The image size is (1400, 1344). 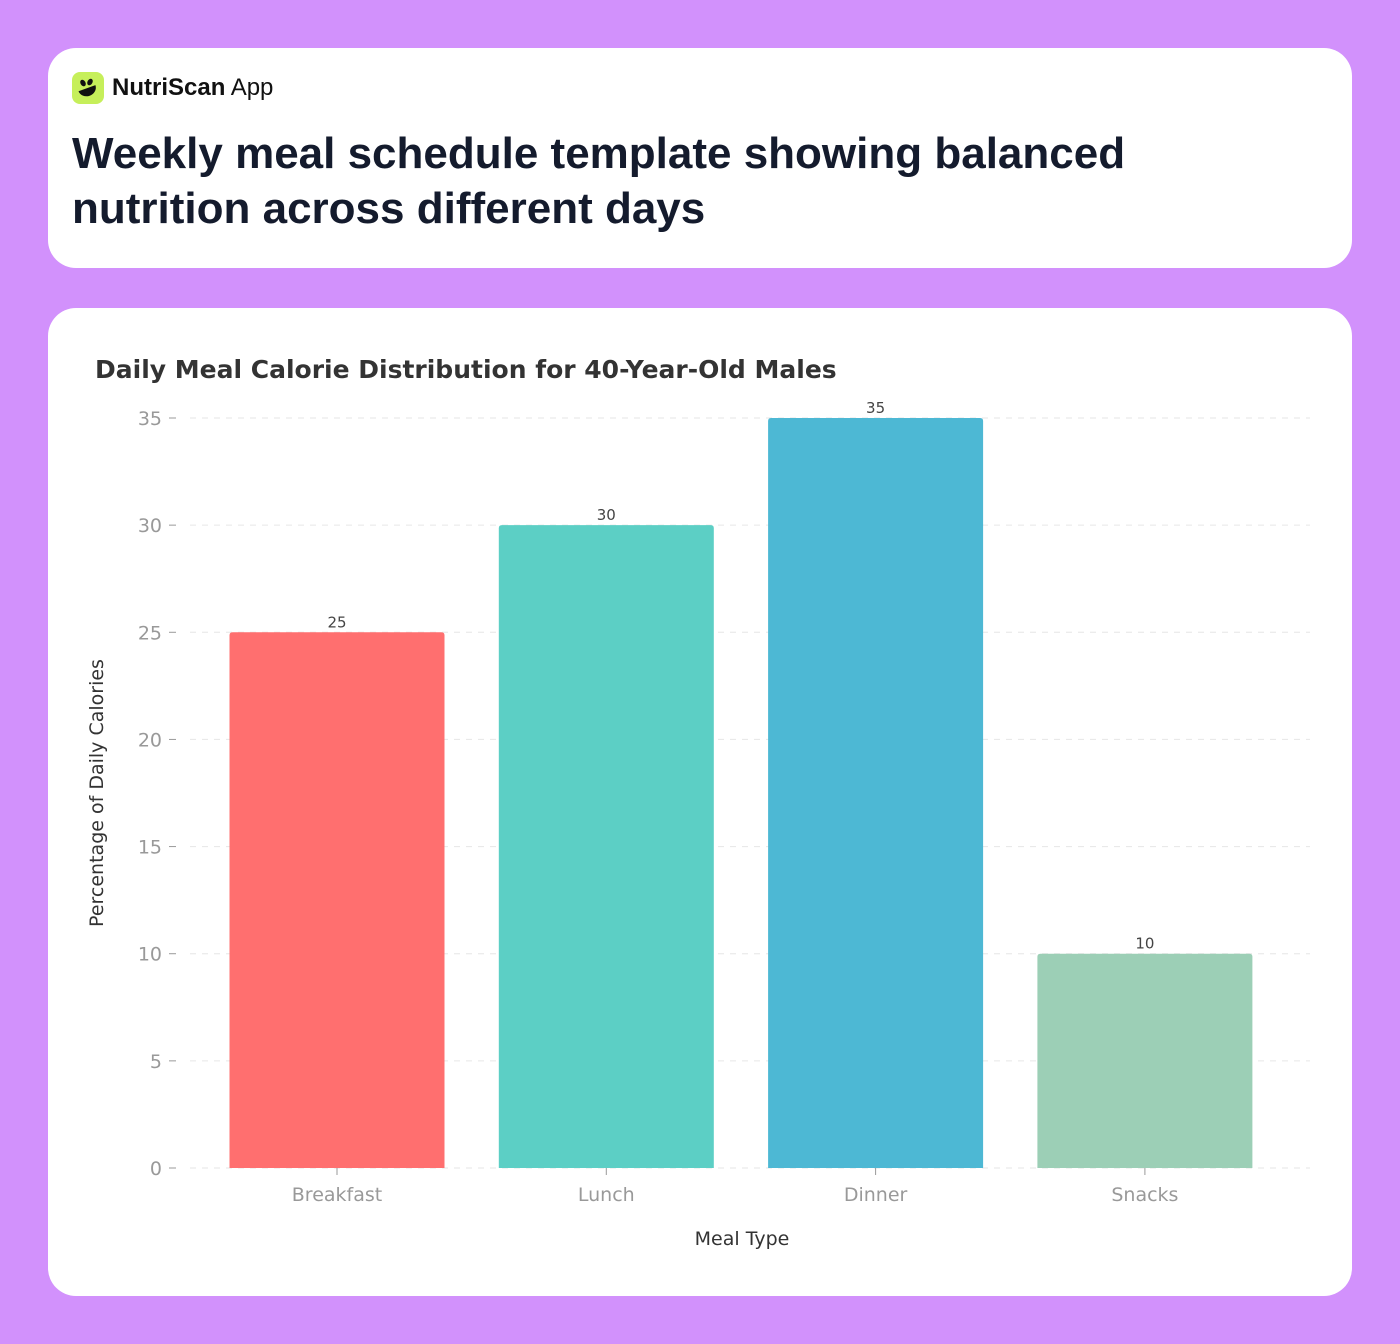 What do you see at coordinates (88, 88) in the screenshot?
I see `bowl-leaf-icon` at bounding box center [88, 88].